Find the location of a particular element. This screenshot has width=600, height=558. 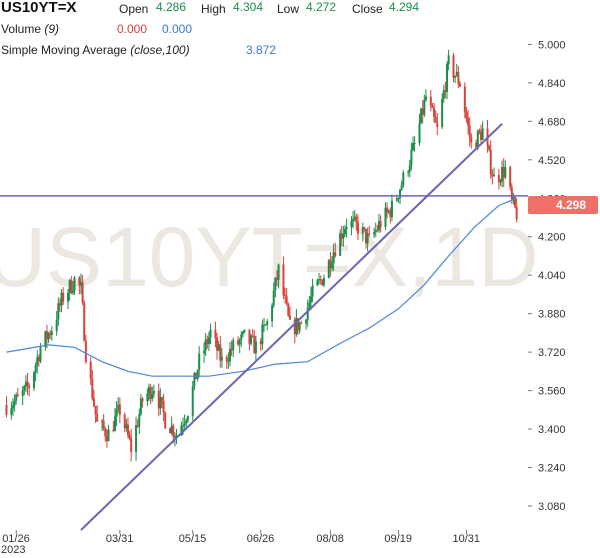

sma-label: Simple Moving Average is located at coordinates (64, 50).